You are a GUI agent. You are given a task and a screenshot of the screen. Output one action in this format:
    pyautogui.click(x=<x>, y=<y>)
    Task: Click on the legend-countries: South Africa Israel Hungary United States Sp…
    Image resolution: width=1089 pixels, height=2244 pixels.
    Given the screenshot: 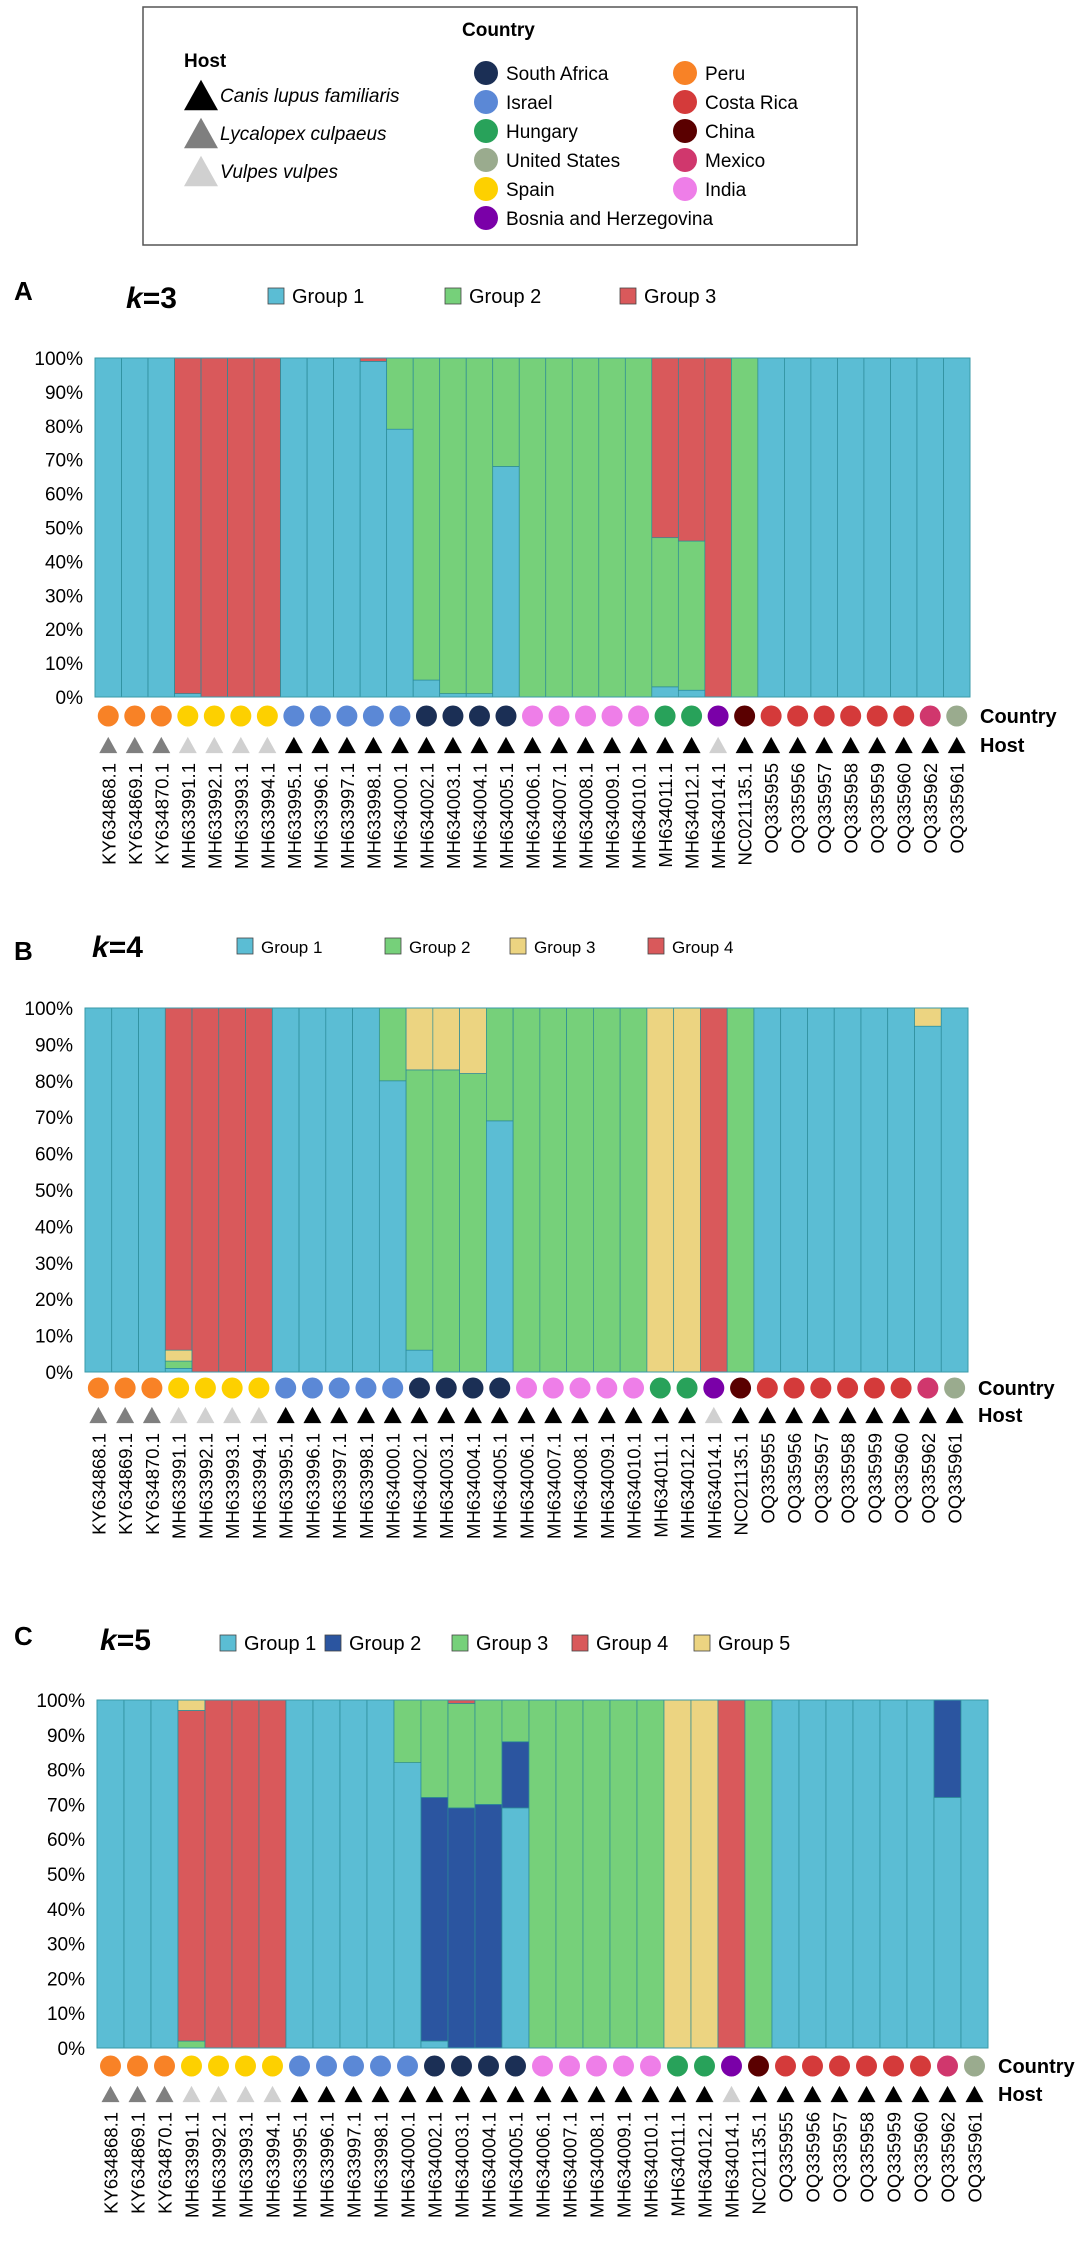 What is the action you would take?
    pyautogui.click(x=636, y=145)
    